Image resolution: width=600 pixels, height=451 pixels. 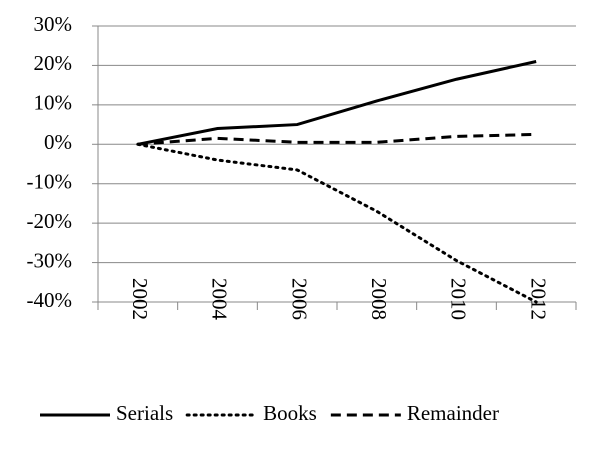 I want to click on x-tick-label: 2010, so click(x=459, y=299).